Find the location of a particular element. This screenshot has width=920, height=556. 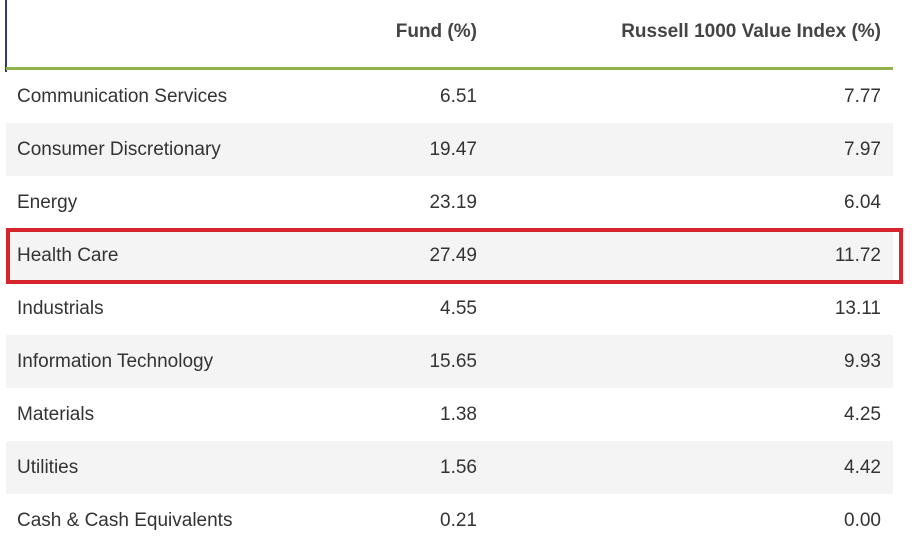

index-value-cell: 11.72 is located at coordinates (857, 255).